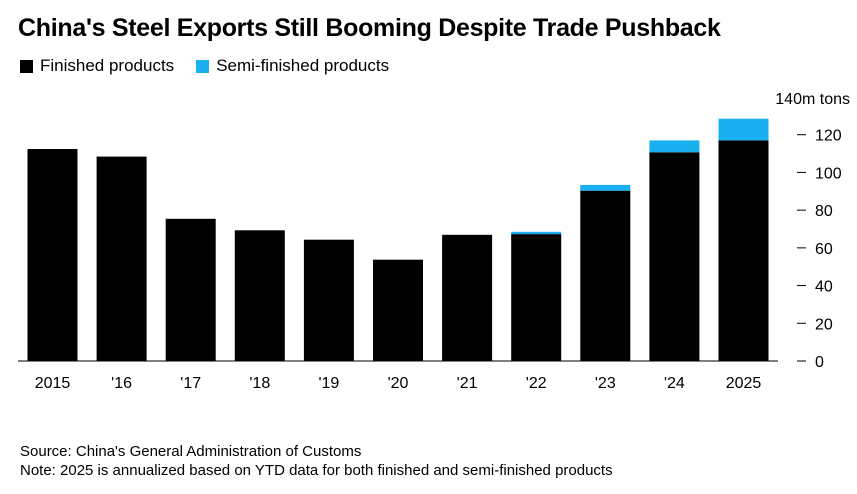  What do you see at coordinates (26, 66) in the screenshot?
I see `legend-swatch-finished` at bounding box center [26, 66].